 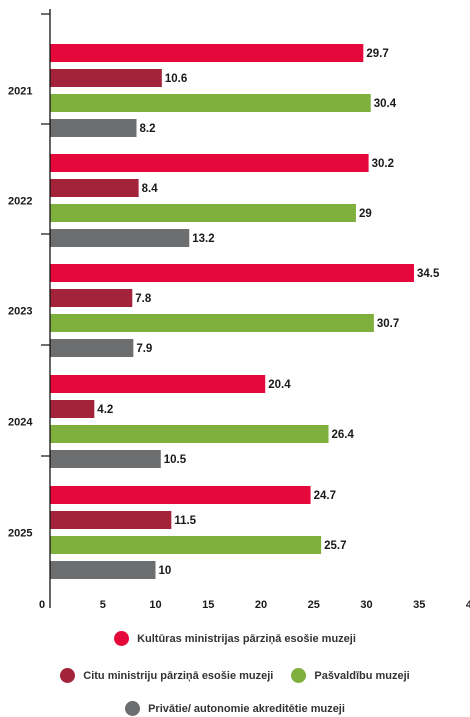 I want to click on bar-value-label: 30.7, so click(x=388, y=324).